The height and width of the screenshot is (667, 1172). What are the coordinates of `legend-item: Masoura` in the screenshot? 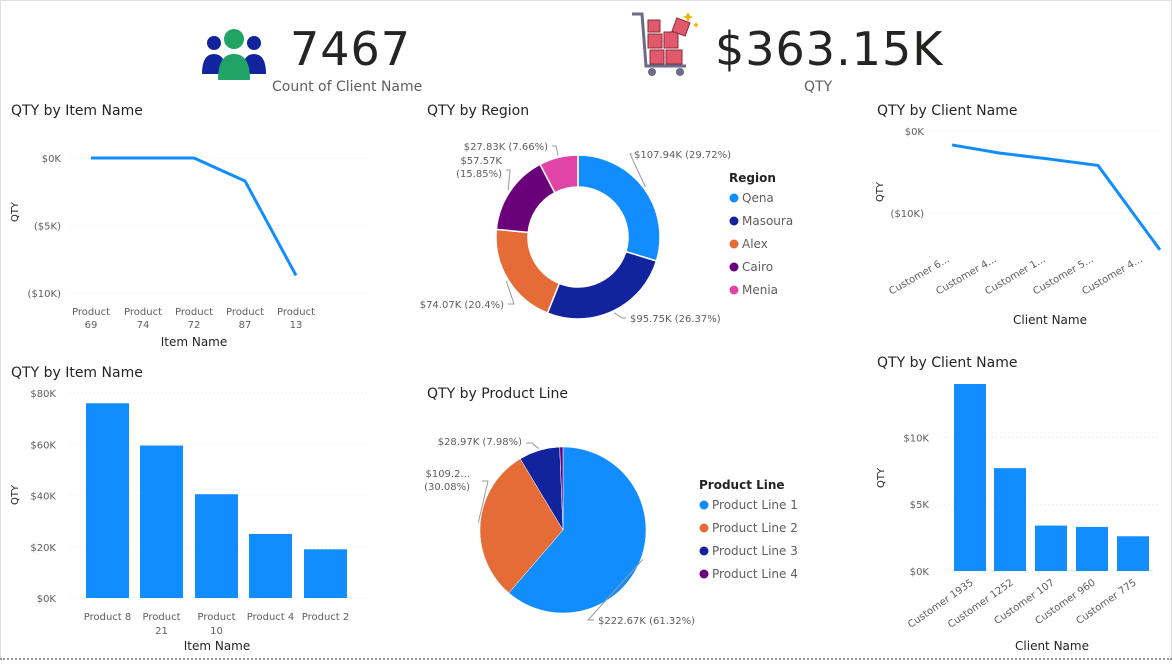 It's located at (767, 221).